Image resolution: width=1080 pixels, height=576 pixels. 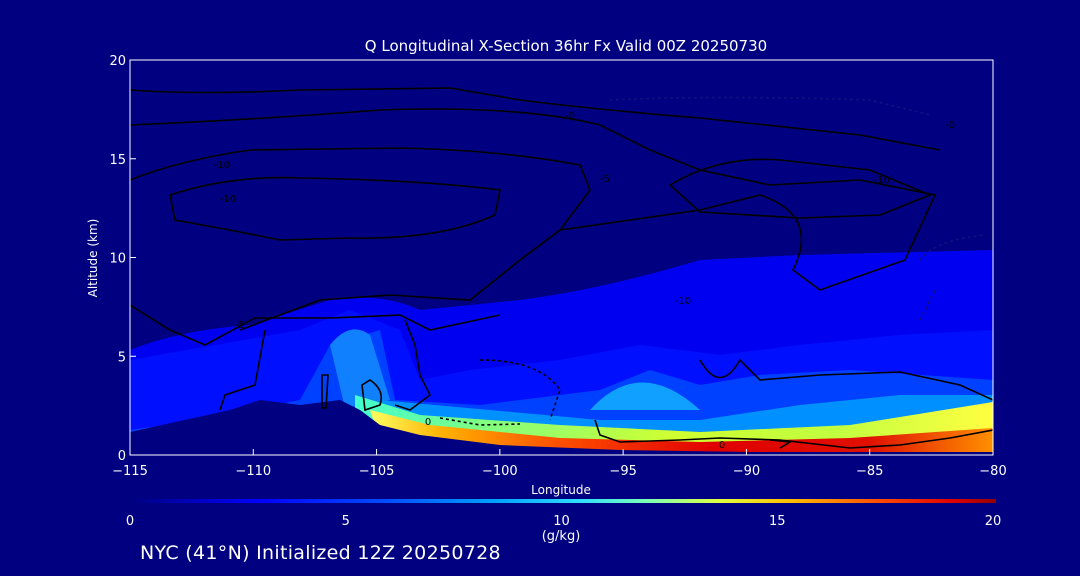 What do you see at coordinates (500, 471) in the screenshot?
I see `x-tick-label: −100` at bounding box center [500, 471].